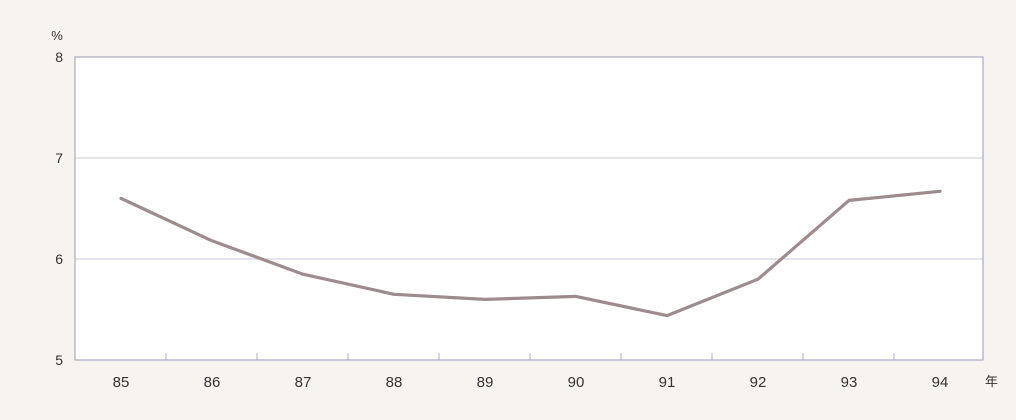 The width and height of the screenshot is (1016, 420). I want to click on x-tick-label: 93, so click(849, 382).